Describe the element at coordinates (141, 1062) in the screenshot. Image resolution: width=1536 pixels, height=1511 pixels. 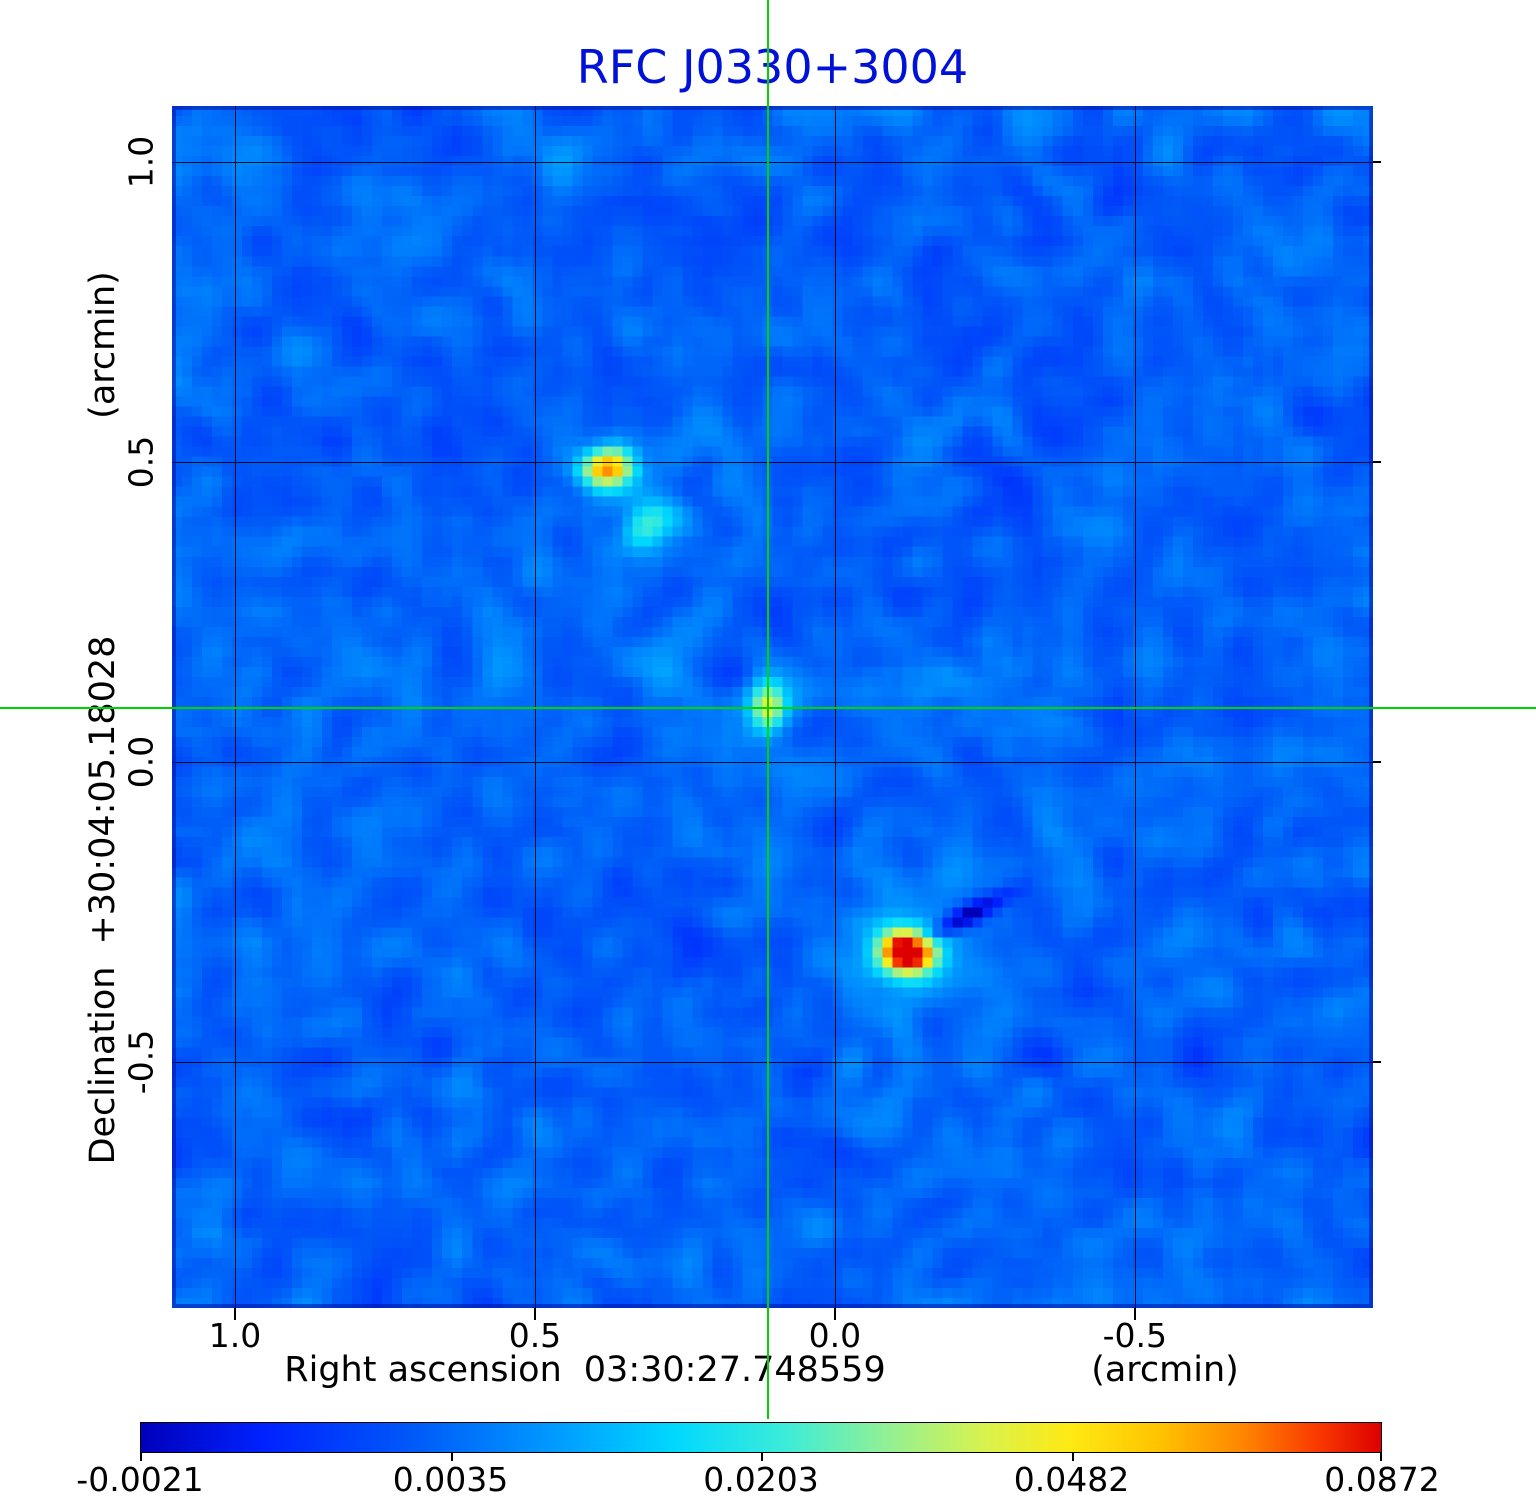
I see `y-tick-label: -0.5` at that location.